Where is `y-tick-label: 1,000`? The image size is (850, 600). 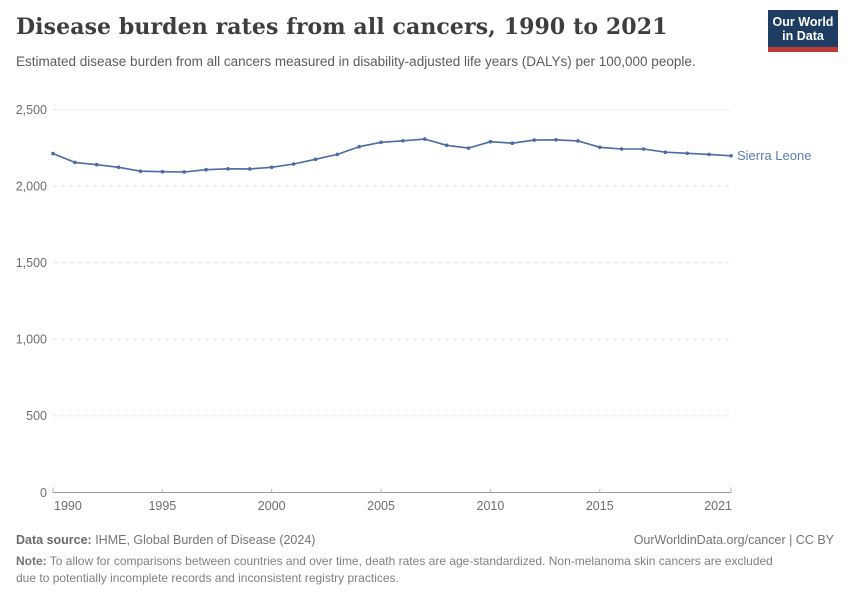
y-tick-label: 1,000 is located at coordinates (31, 340).